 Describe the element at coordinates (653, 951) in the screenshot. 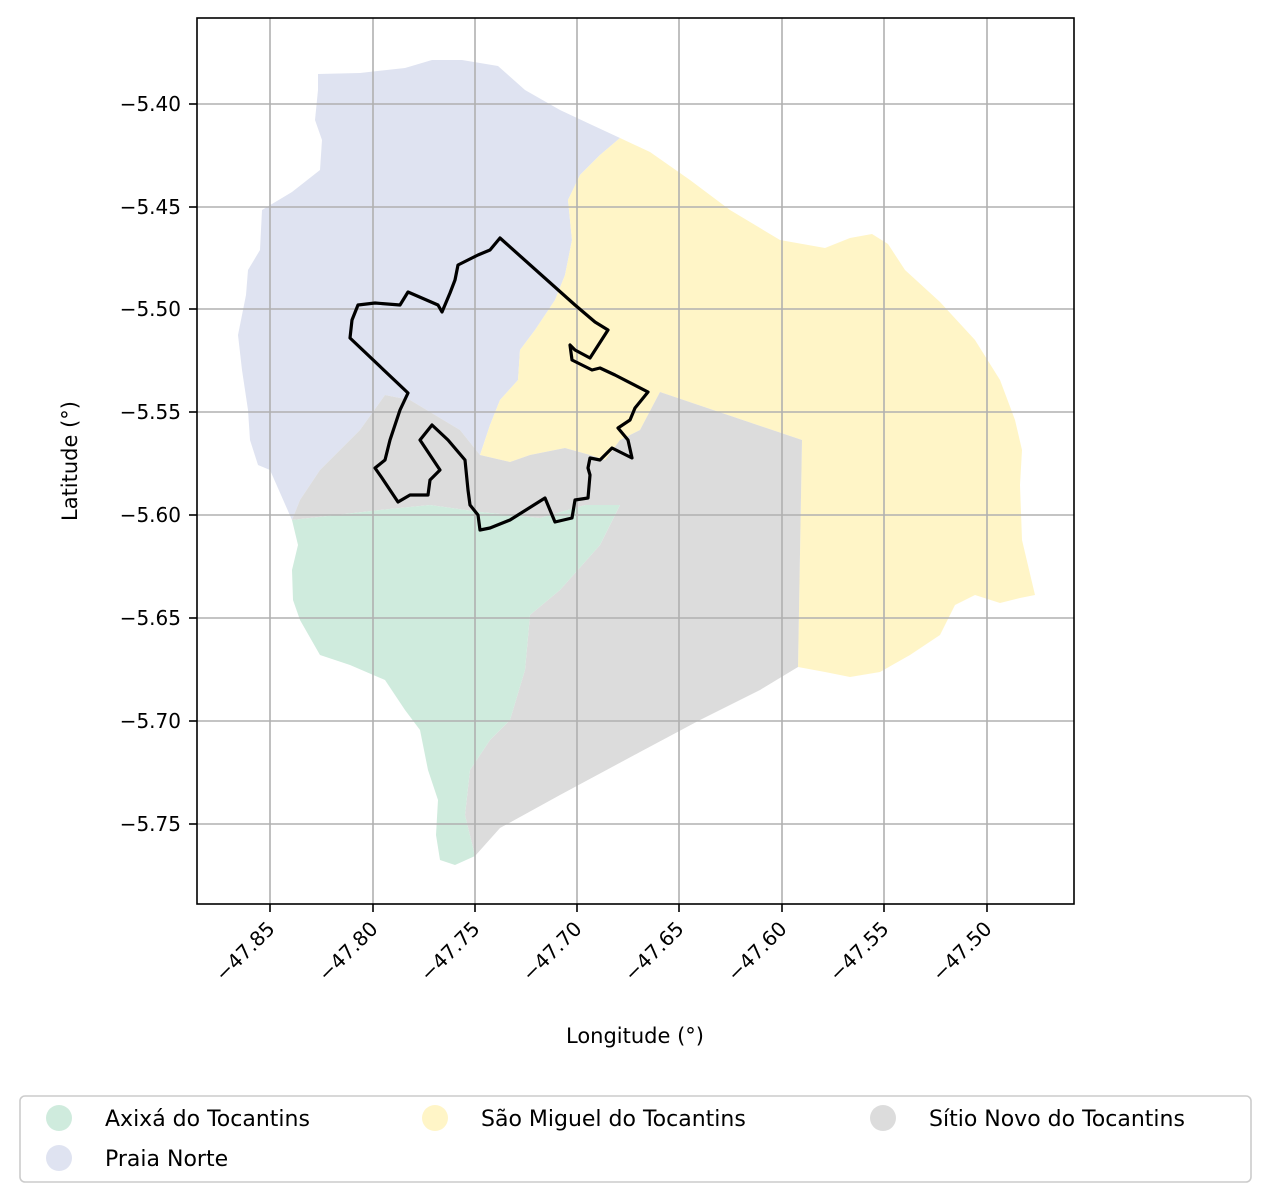

I see `x-tick-label: −47.65` at that location.